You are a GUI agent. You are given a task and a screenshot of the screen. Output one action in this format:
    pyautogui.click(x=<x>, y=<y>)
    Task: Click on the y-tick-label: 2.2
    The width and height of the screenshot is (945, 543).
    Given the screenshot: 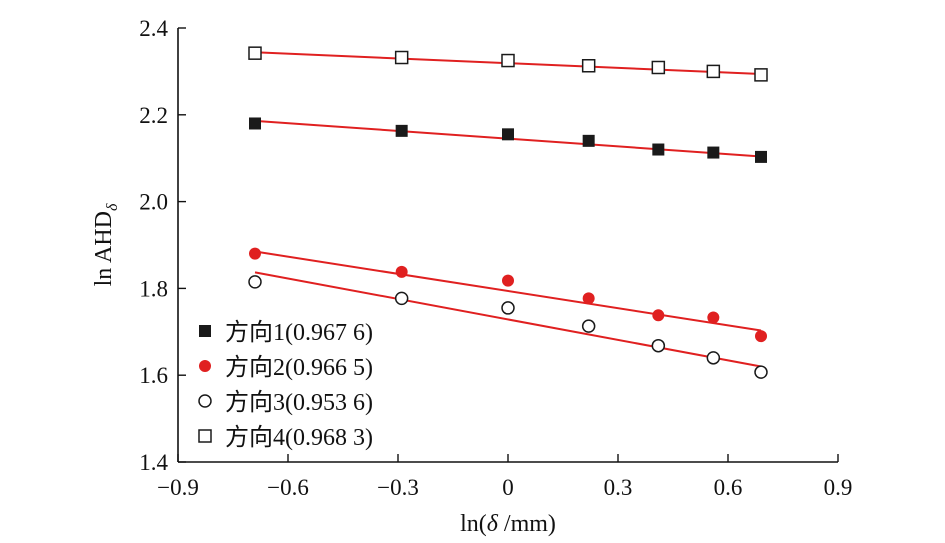 What is the action you would take?
    pyautogui.click(x=153, y=115)
    